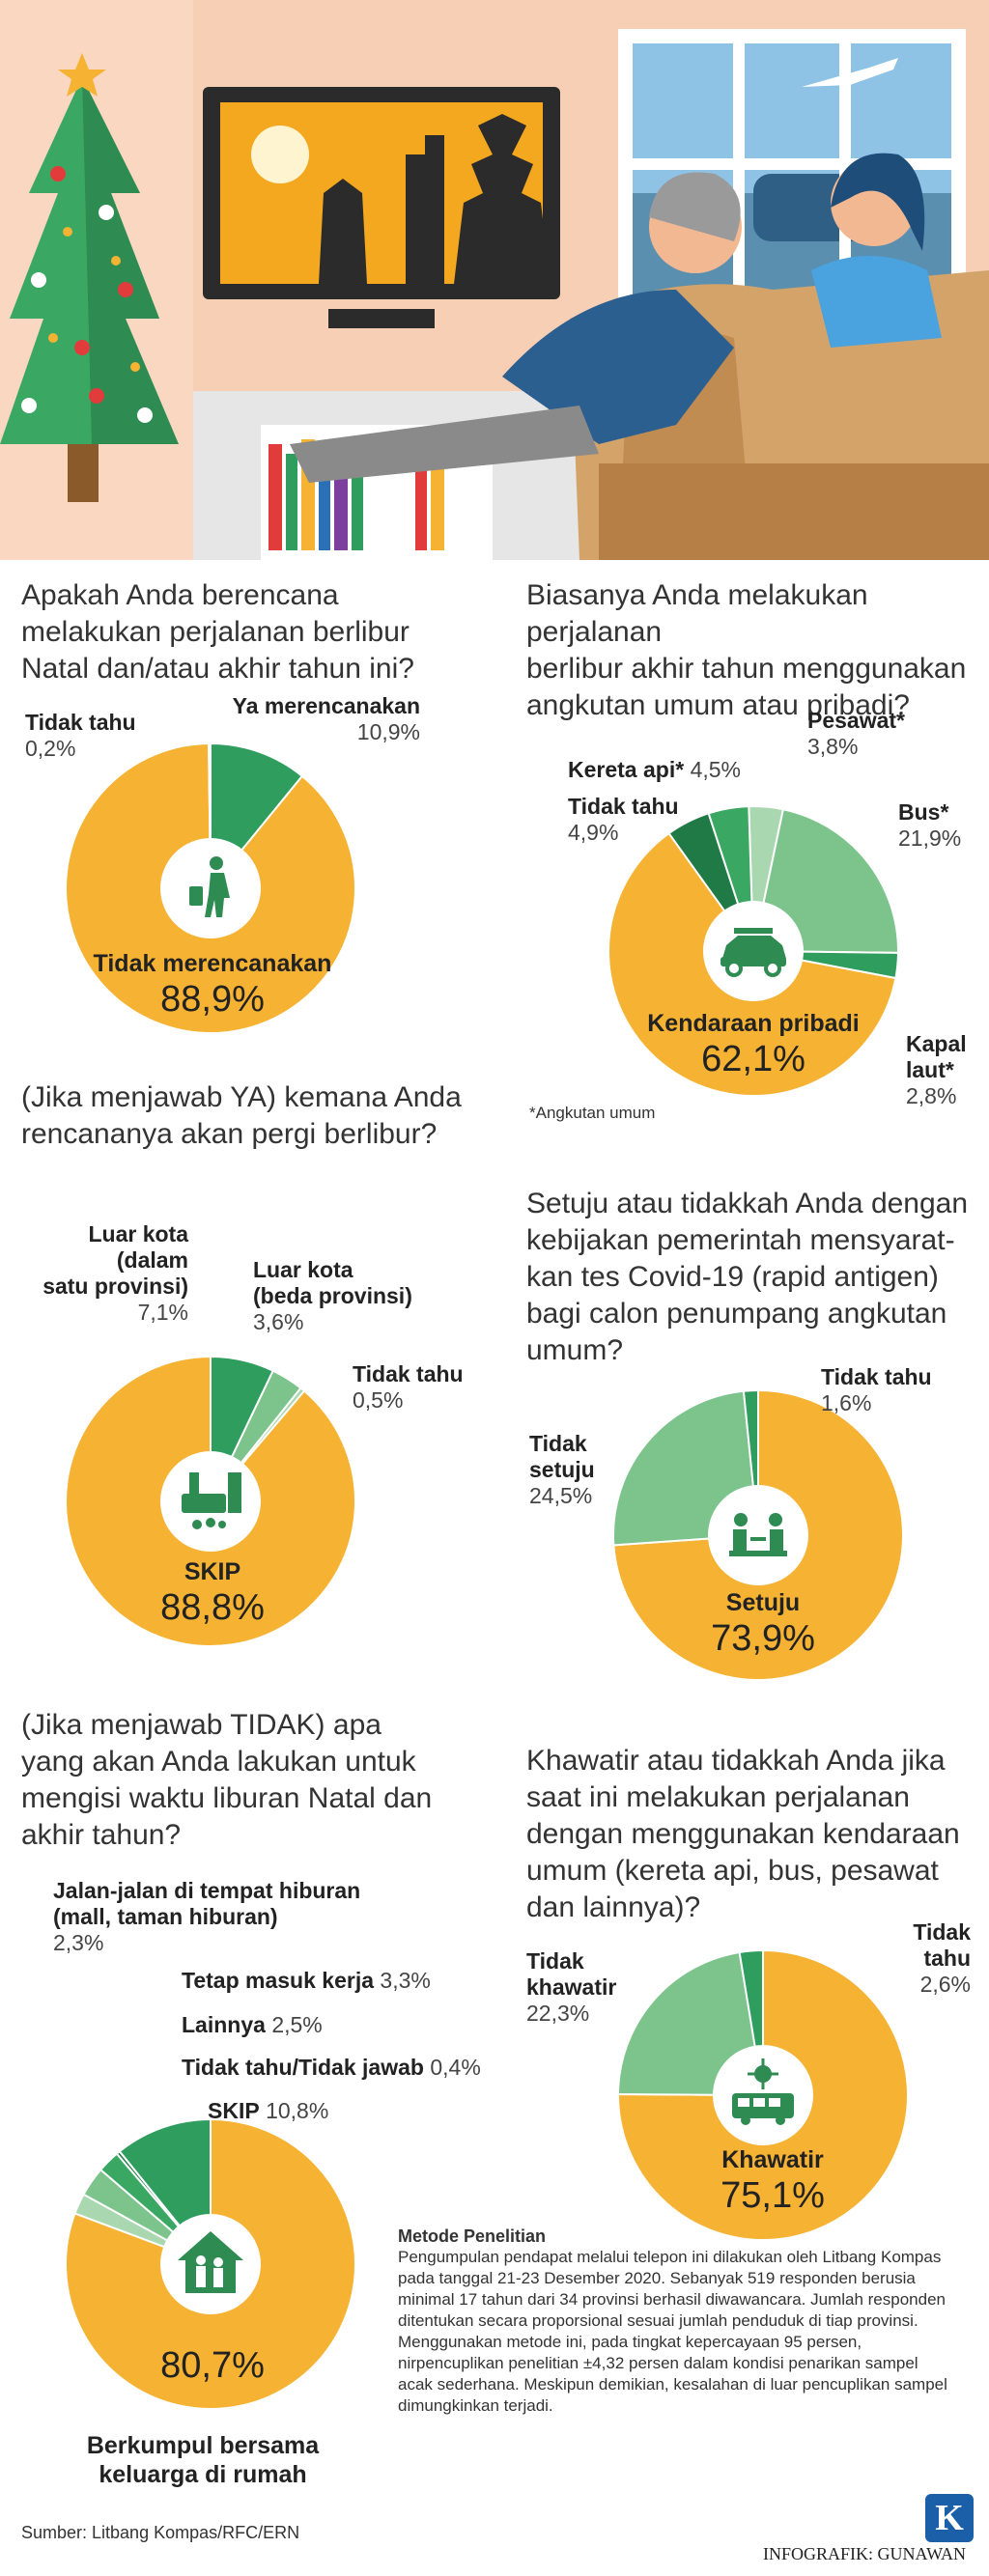  What do you see at coordinates (930, 1070) in the screenshot?
I see `q2-kapal-name-2: laut*` at bounding box center [930, 1070].